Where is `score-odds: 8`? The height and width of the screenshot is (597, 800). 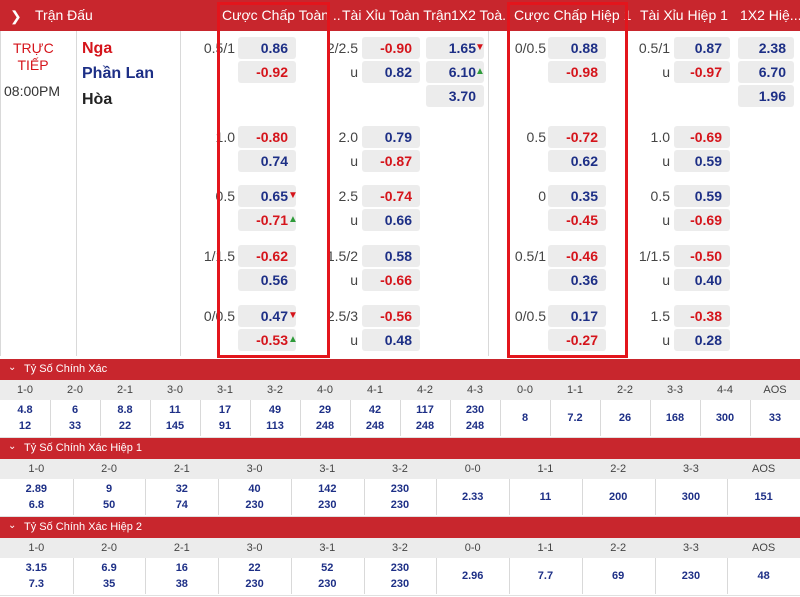 score-odds: 8 is located at coordinates (525, 418).